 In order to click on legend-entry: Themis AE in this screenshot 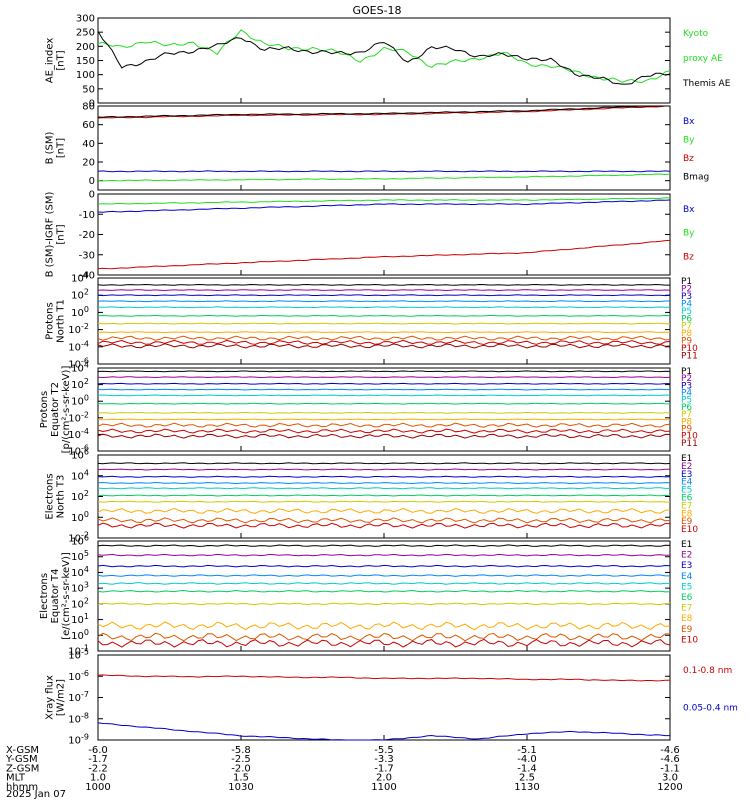, I will do `click(706, 84)`.